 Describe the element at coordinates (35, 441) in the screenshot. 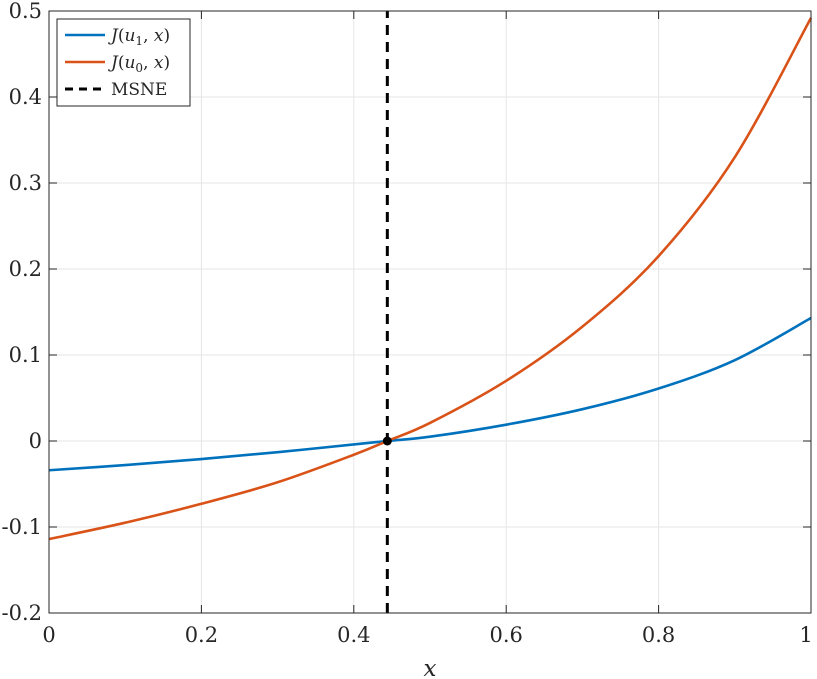

I see `y-tick-label: 0` at that location.